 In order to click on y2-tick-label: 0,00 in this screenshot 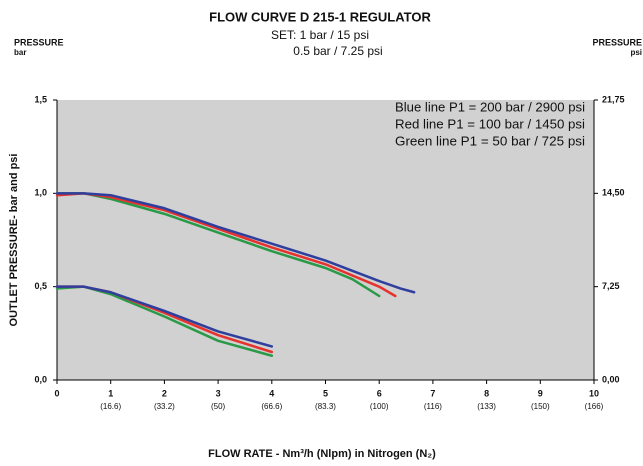, I will do `click(611, 379)`.